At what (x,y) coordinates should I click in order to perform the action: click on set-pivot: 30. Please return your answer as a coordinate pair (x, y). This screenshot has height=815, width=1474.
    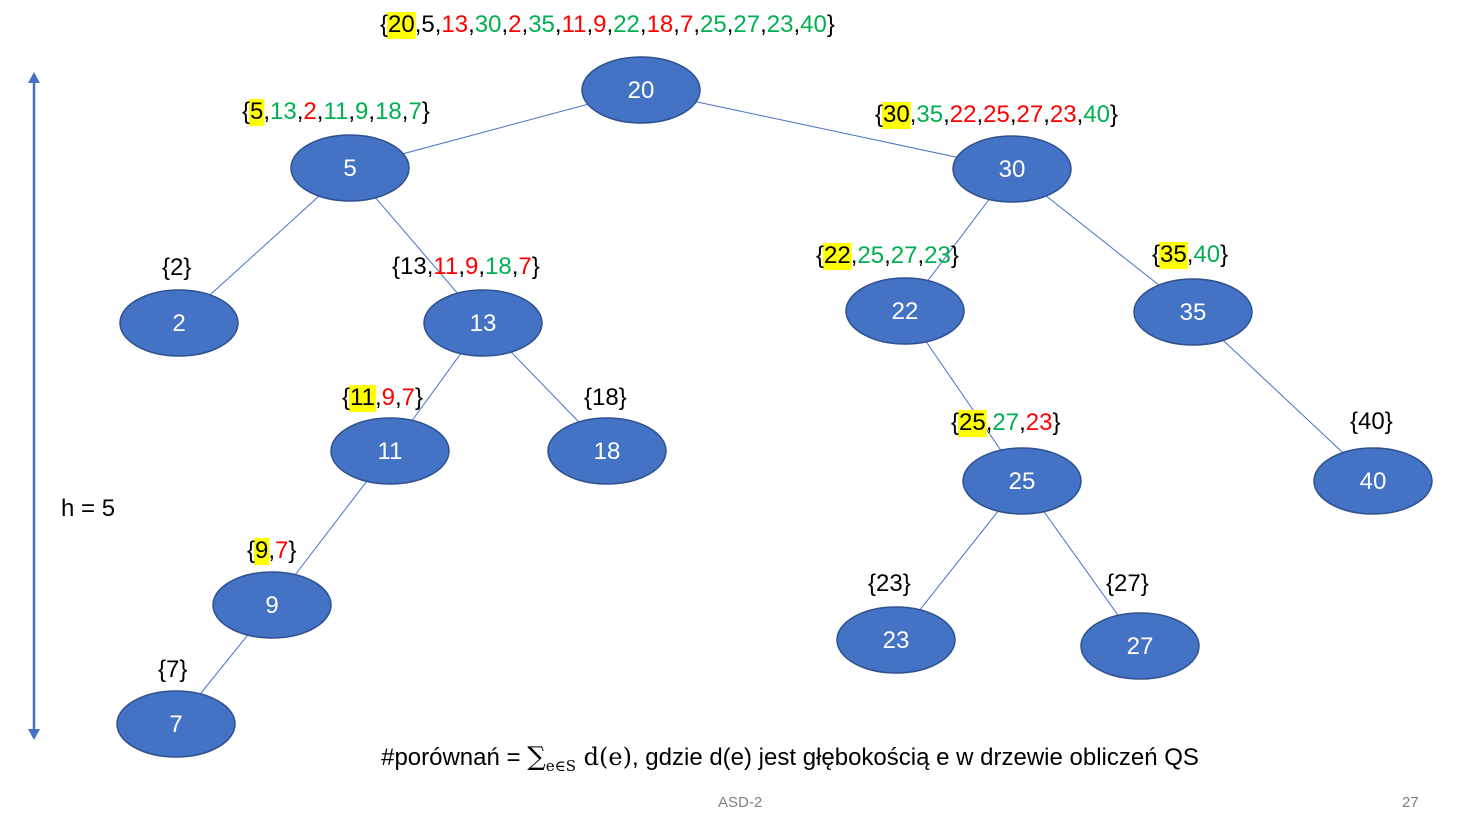
    Looking at the image, I should click on (896, 114).